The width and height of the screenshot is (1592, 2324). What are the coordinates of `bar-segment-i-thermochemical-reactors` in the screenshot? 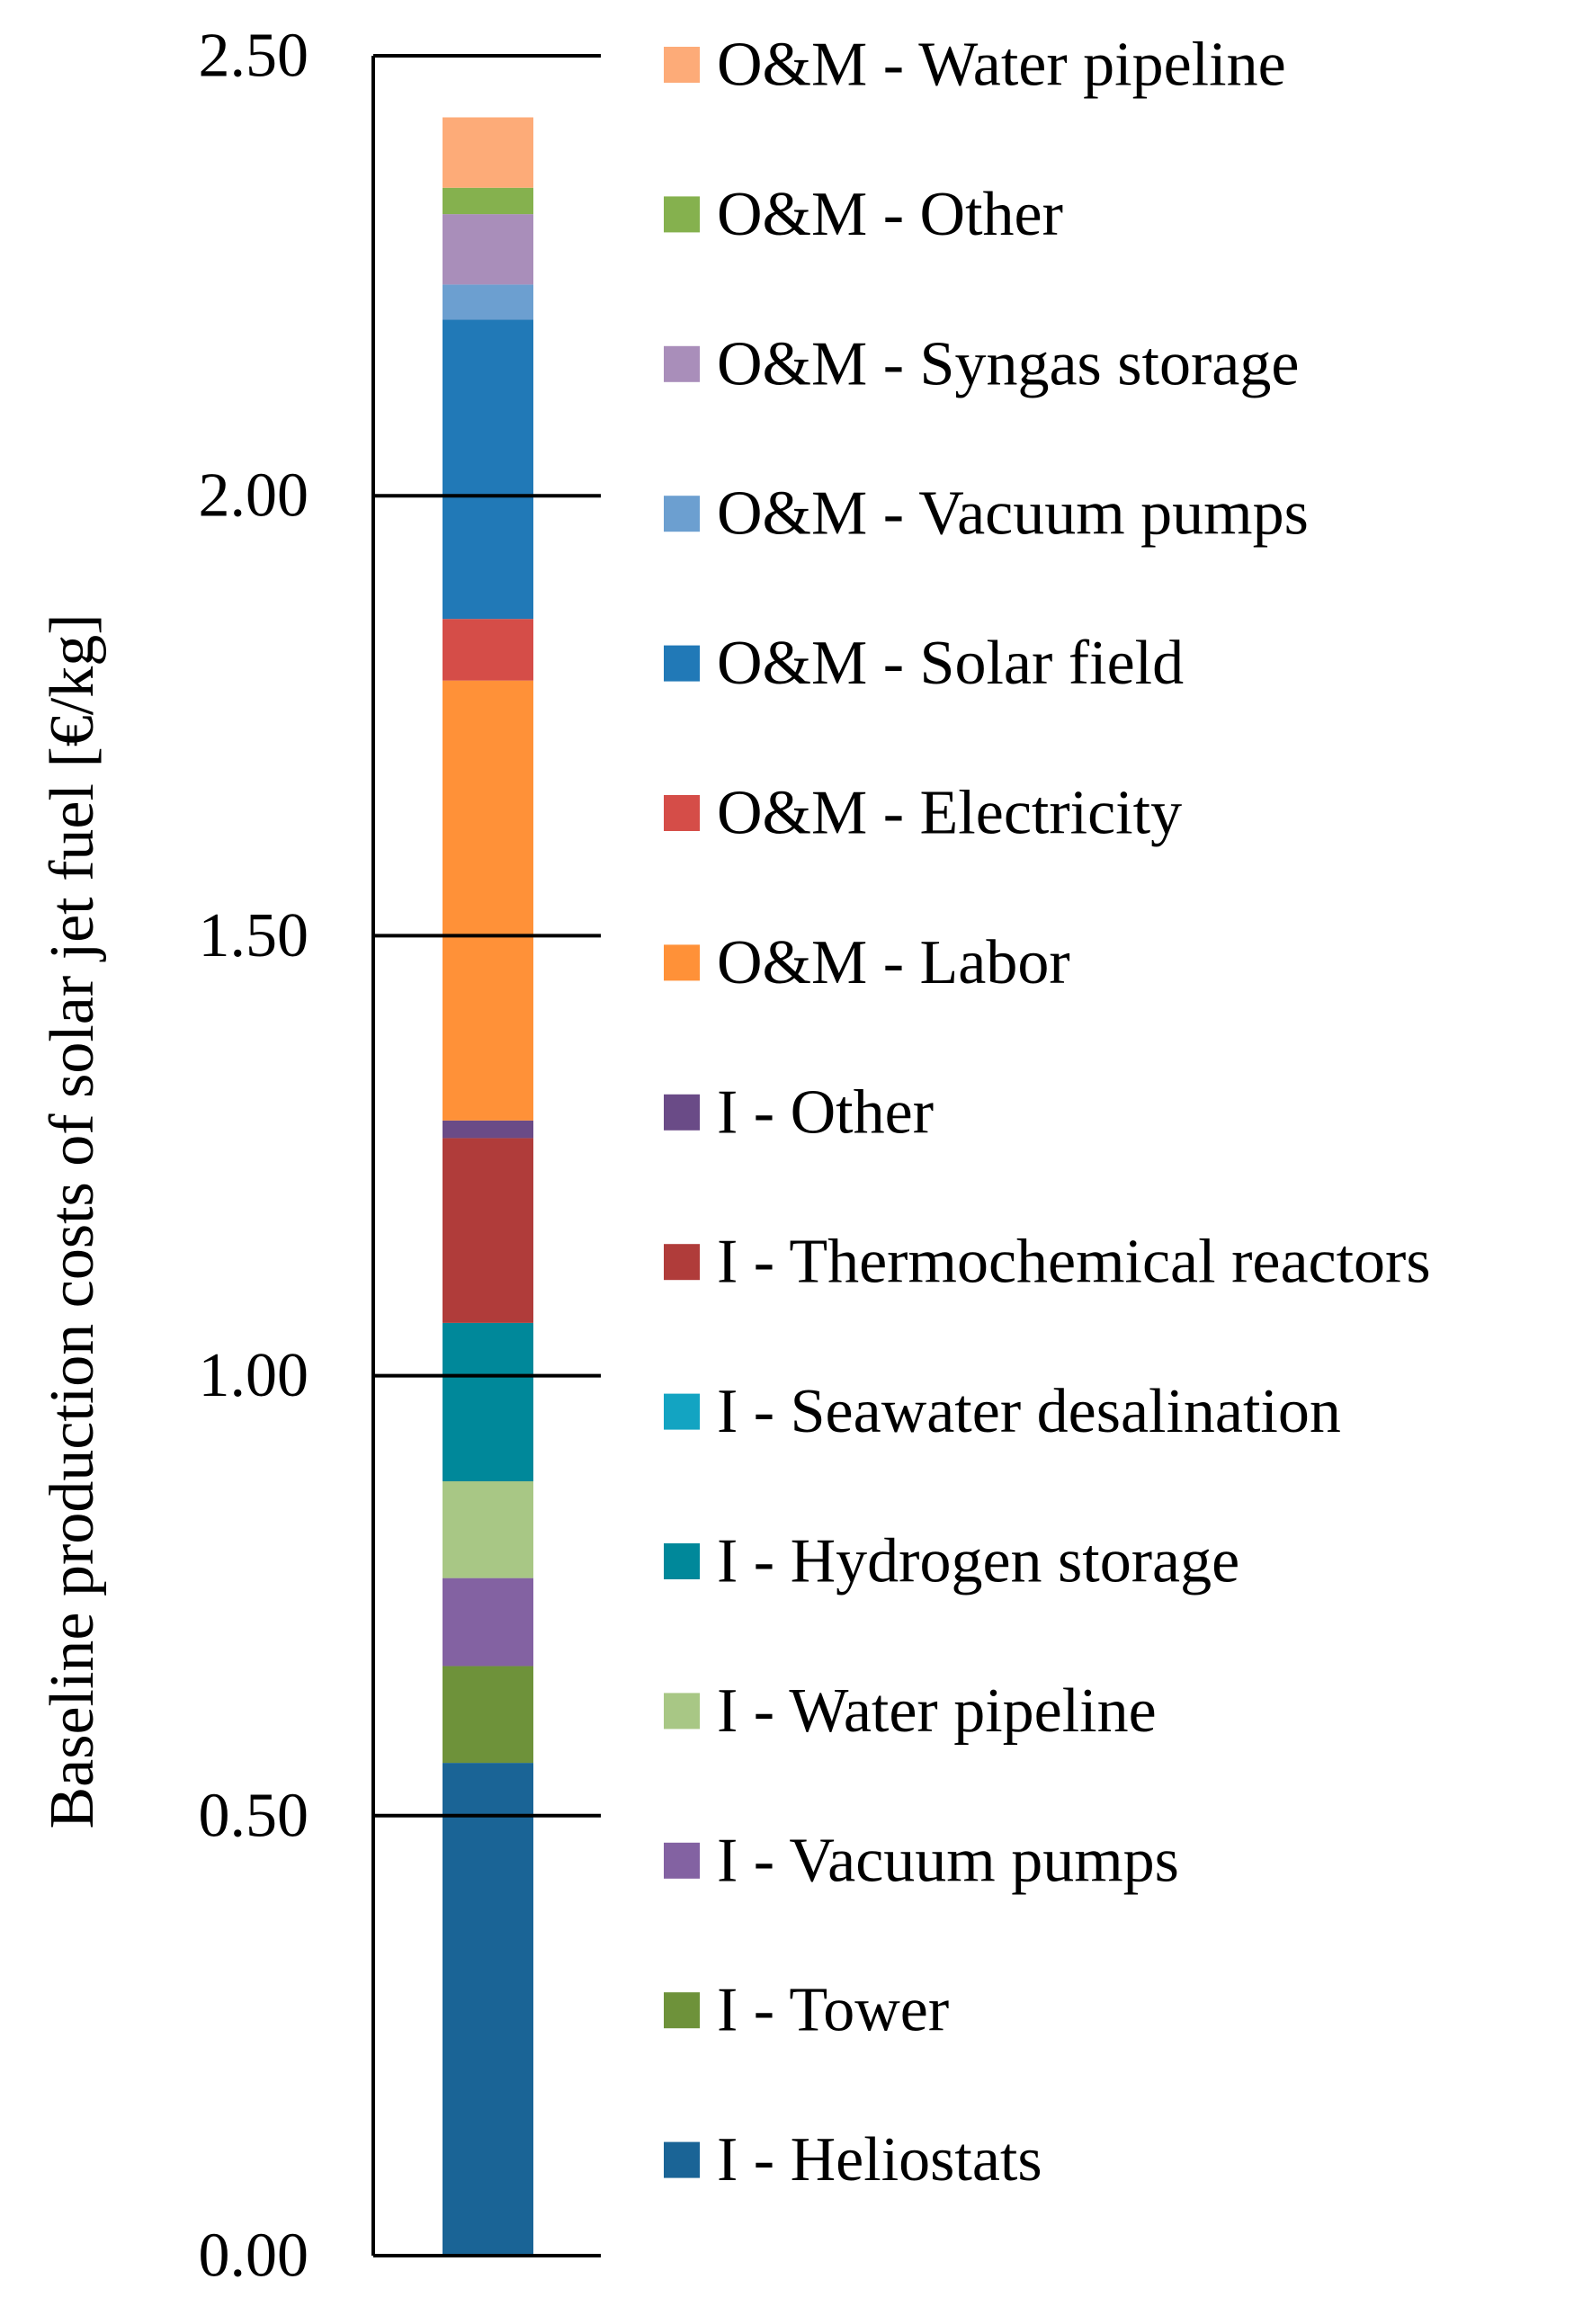 It's located at (488, 1230).